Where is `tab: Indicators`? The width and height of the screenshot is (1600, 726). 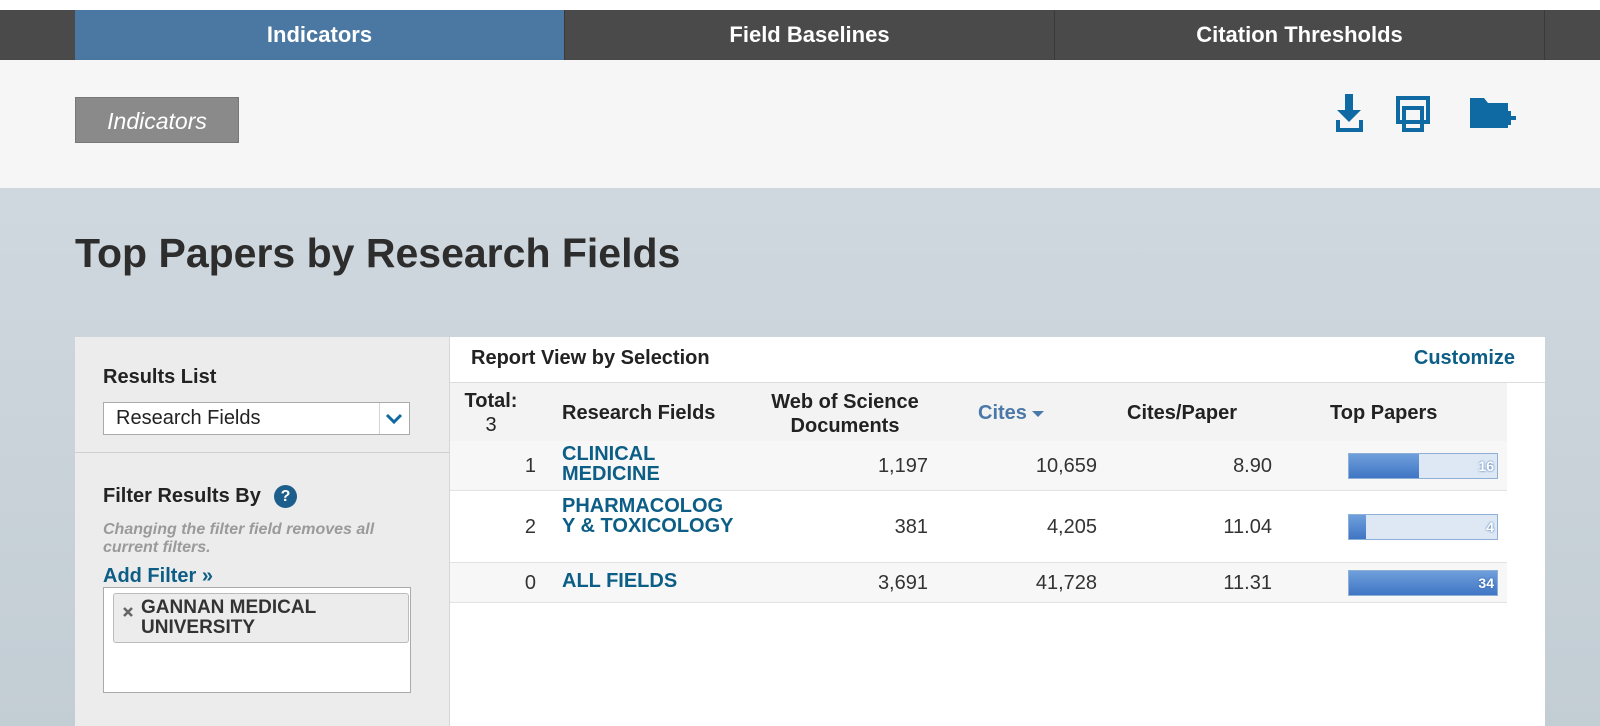 tab: Indicators is located at coordinates (320, 35).